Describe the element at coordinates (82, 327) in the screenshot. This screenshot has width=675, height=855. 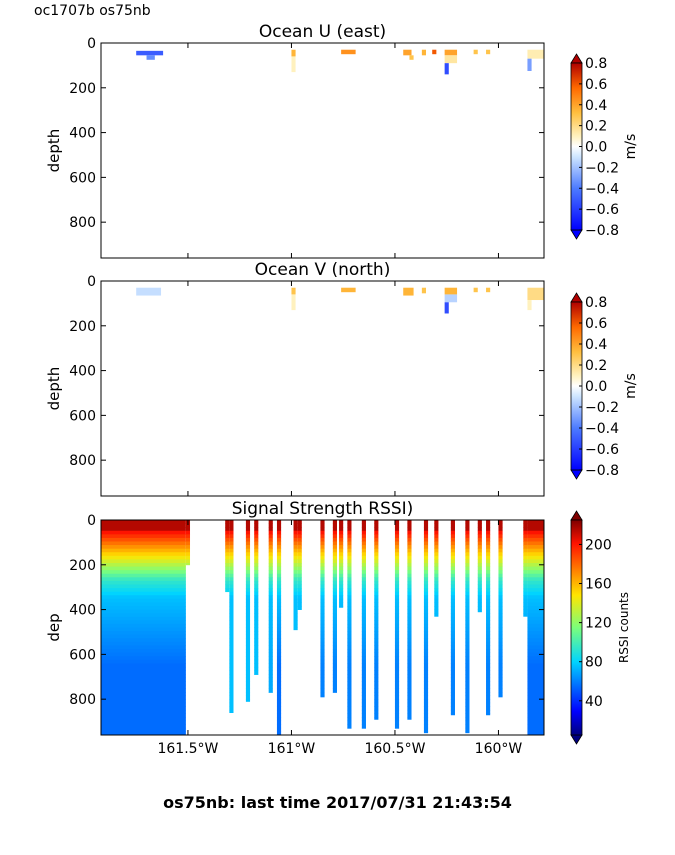
I see `y-tick-label: 200` at that location.